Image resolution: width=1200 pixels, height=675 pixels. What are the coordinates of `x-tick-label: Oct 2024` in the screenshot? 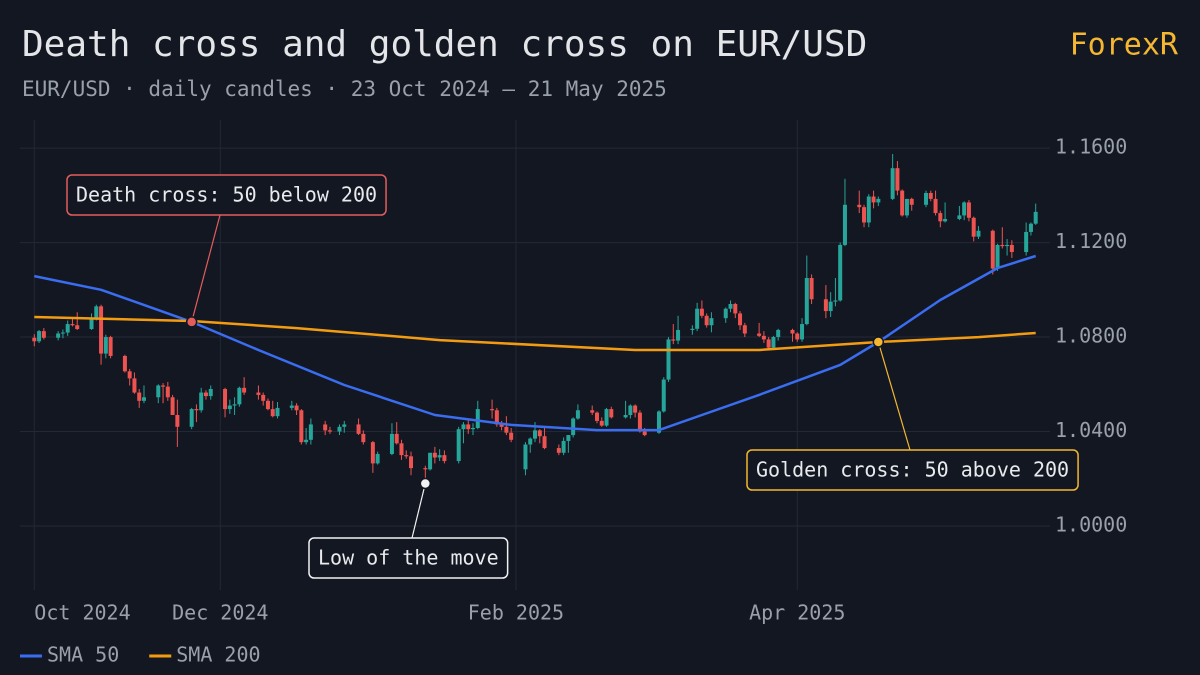 It's located at (82, 613).